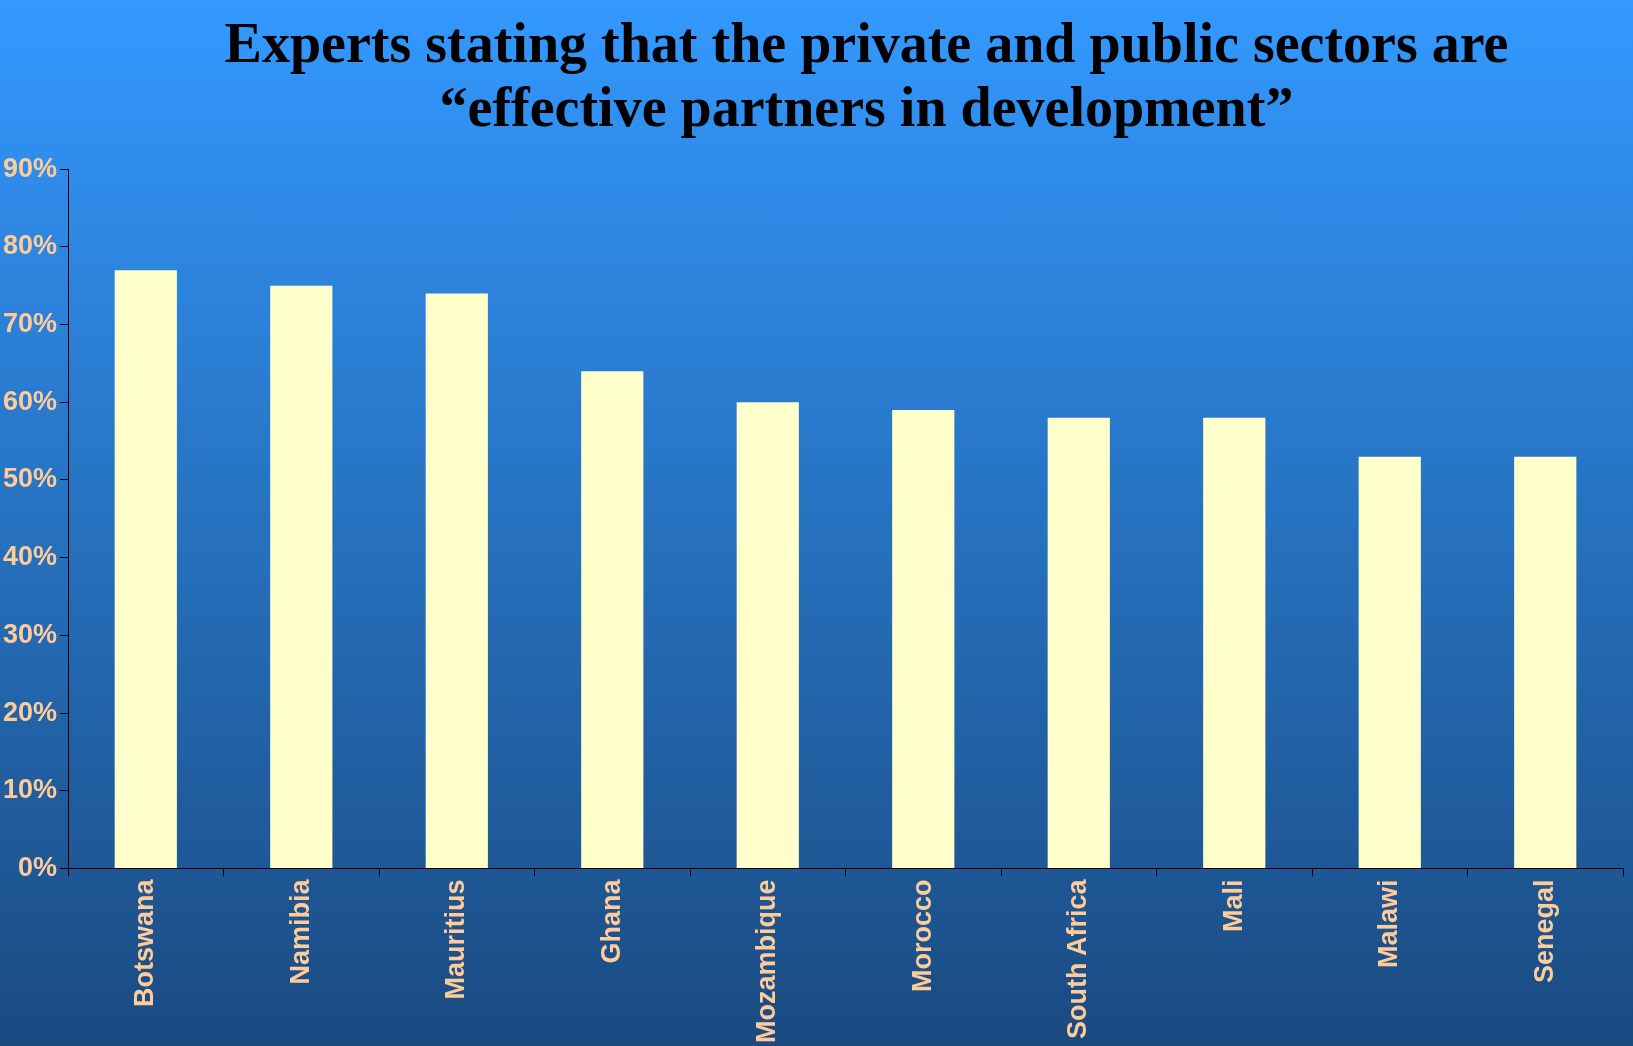 This screenshot has height=1046, width=1633. What do you see at coordinates (38, 866) in the screenshot?
I see `y-tick-label: 0%` at bounding box center [38, 866].